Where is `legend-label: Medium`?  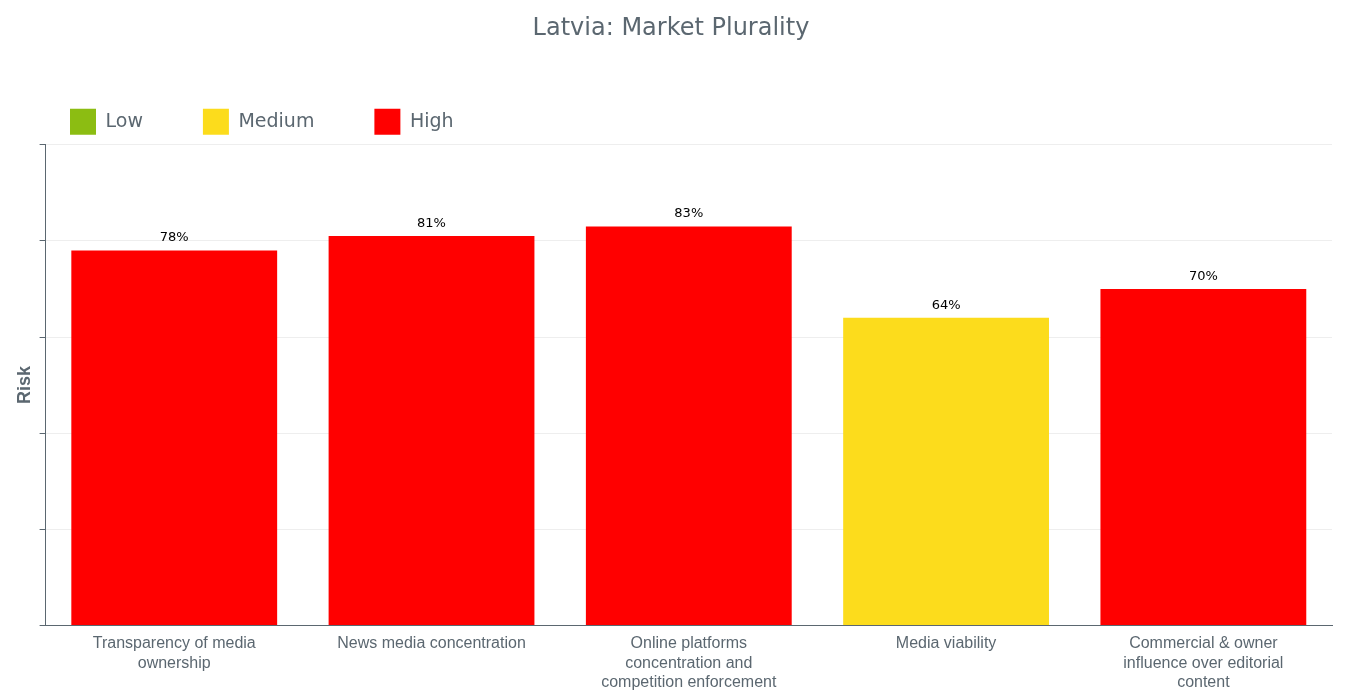
legend-label: Medium is located at coordinates (276, 119).